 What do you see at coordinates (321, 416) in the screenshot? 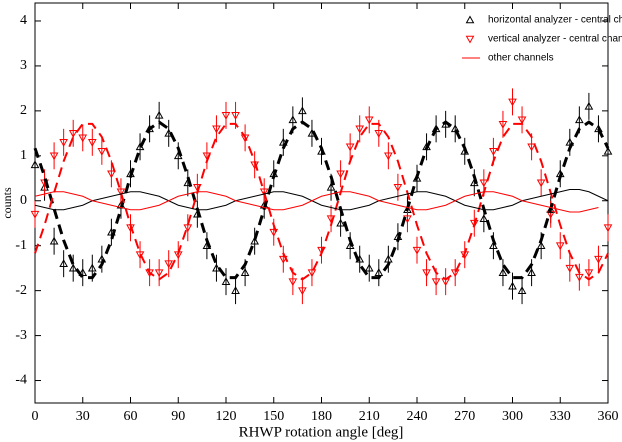
I see `x-tick-label: 180` at bounding box center [321, 416].